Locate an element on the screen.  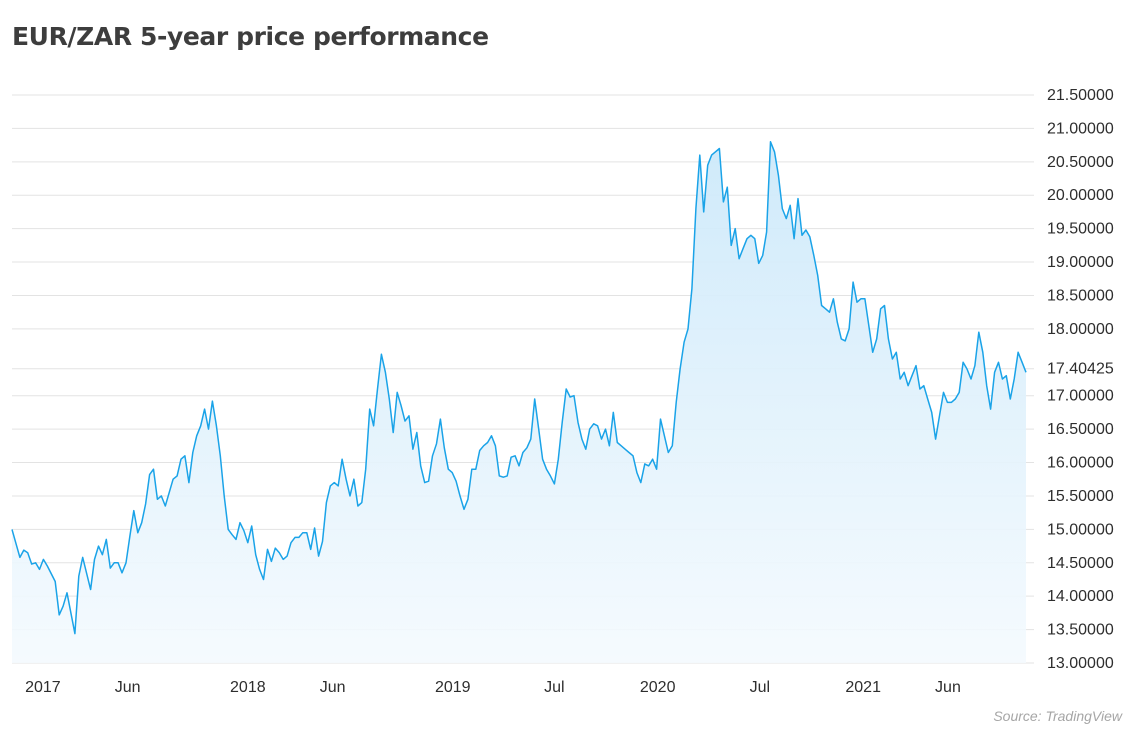
y-tick-label: 20.50000 is located at coordinates (1080, 162).